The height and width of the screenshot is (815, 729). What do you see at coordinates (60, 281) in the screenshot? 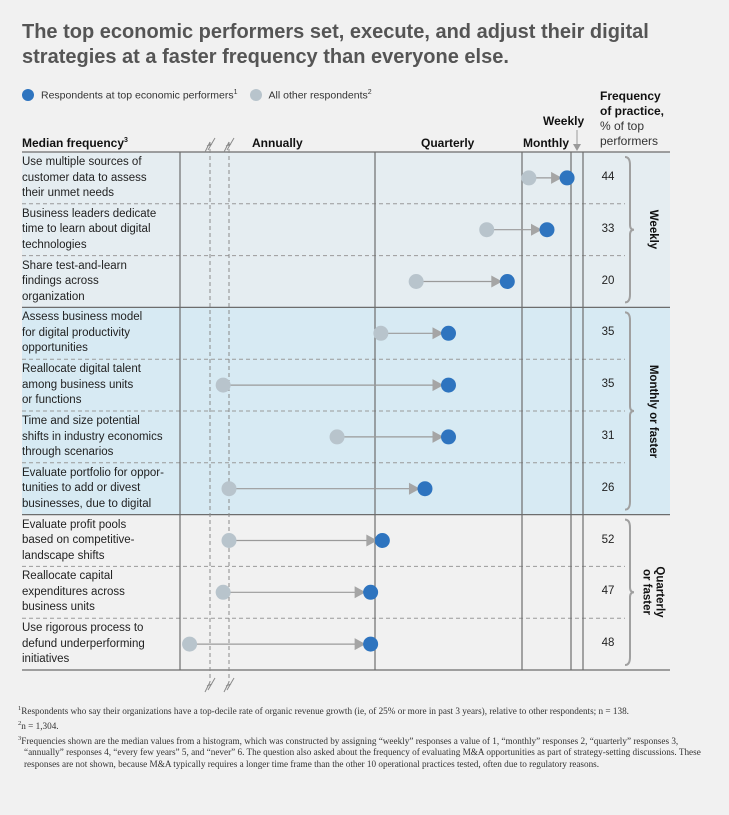
I see `row-label-line: findings across` at bounding box center [60, 281].